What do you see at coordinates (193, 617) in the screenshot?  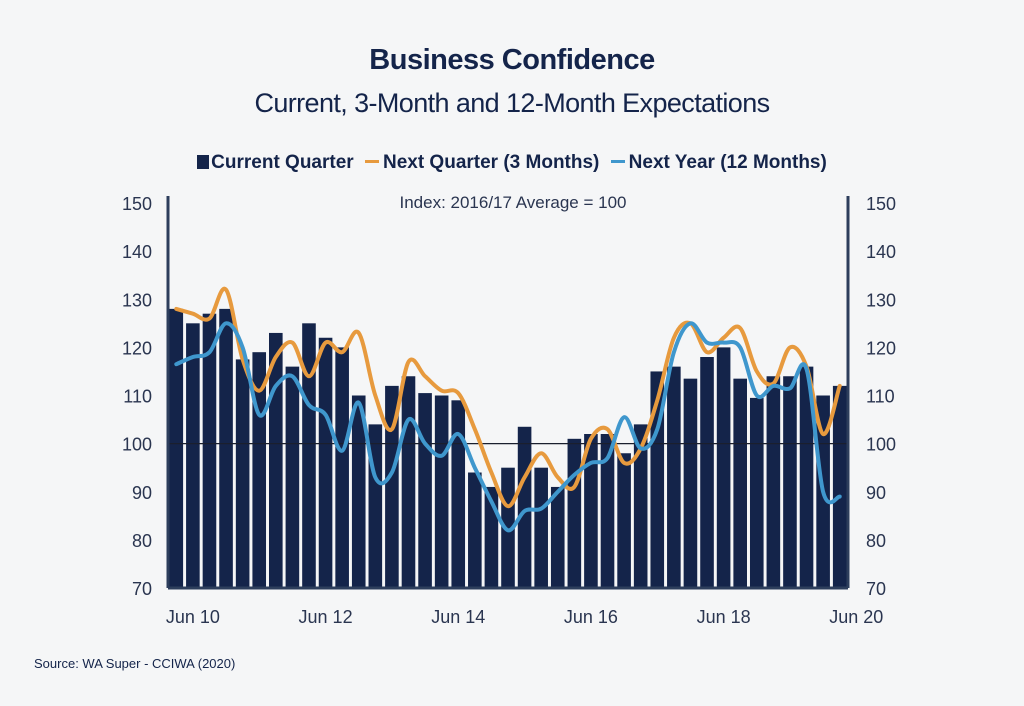 I see `x-tick-label: Jun 10` at bounding box center [193, 617].